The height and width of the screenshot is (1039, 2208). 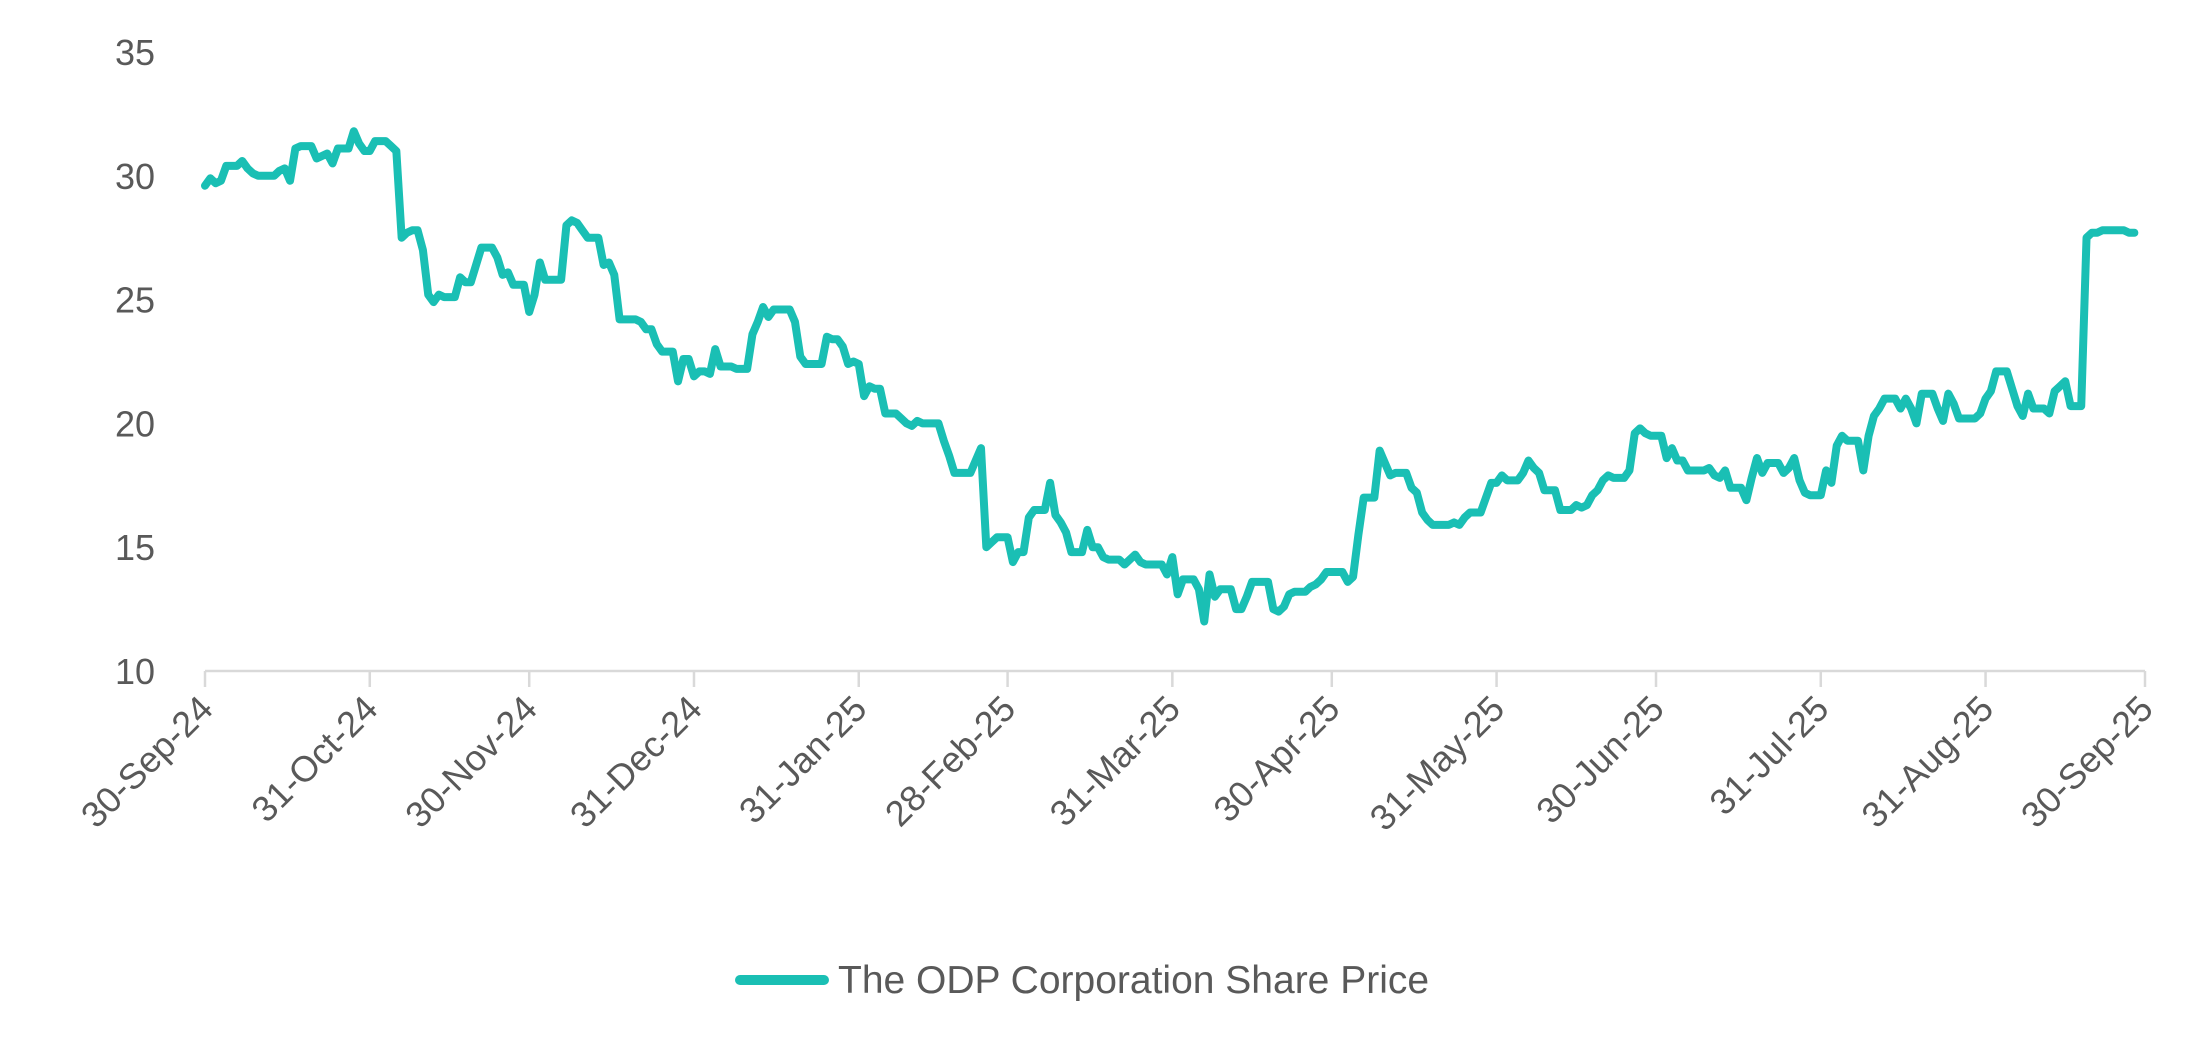 What do you see at coordinates (1768, 755) in the screenshot?
I see `x-tick-label: 31-Jul-25` at bounding box center [1768, 755].